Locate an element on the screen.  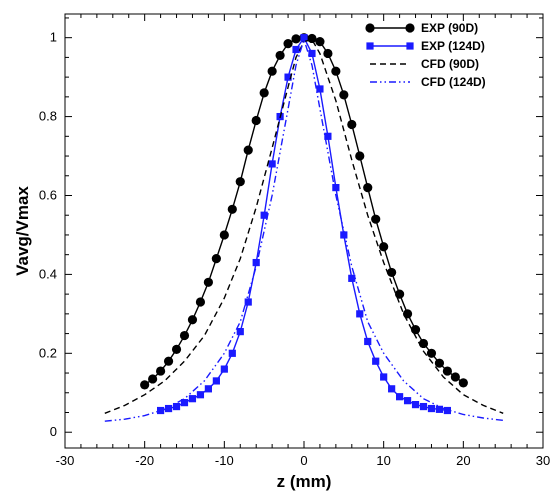
x-axis-title: z (mm) is located at coordinates (304, 481).